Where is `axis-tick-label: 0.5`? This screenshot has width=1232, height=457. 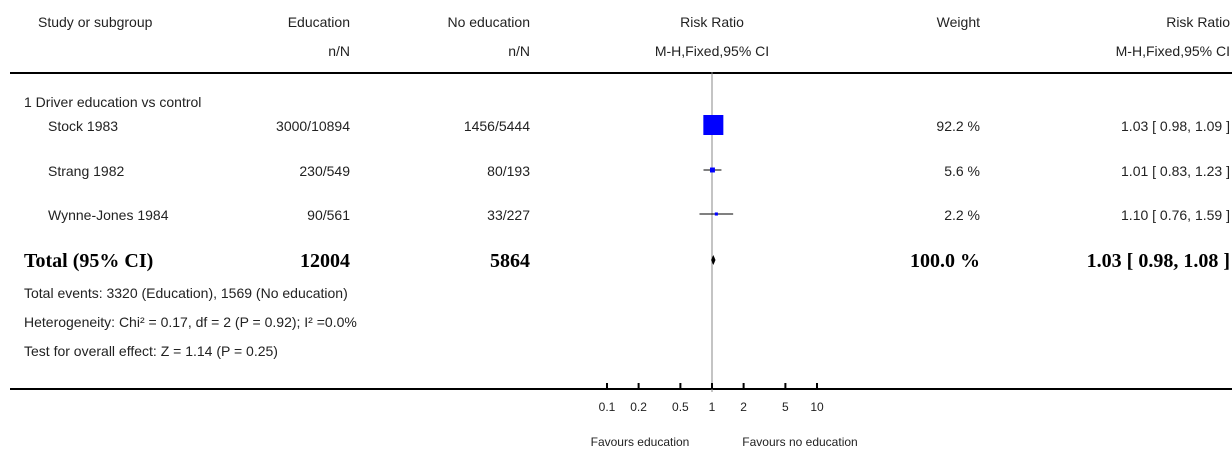 axis-tick-label: 0.5 is located at coordinates (680, 407).